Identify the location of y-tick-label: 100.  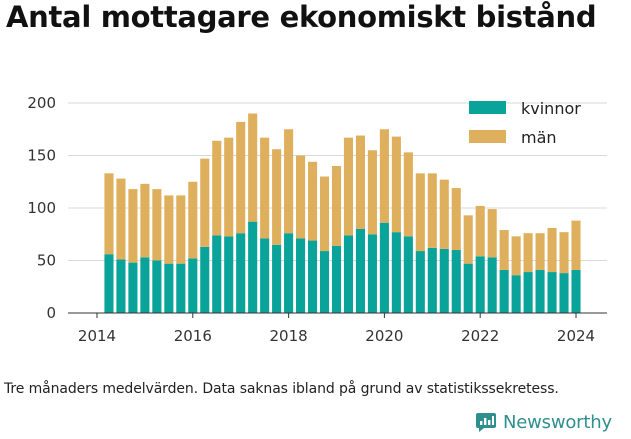
(41, 208).